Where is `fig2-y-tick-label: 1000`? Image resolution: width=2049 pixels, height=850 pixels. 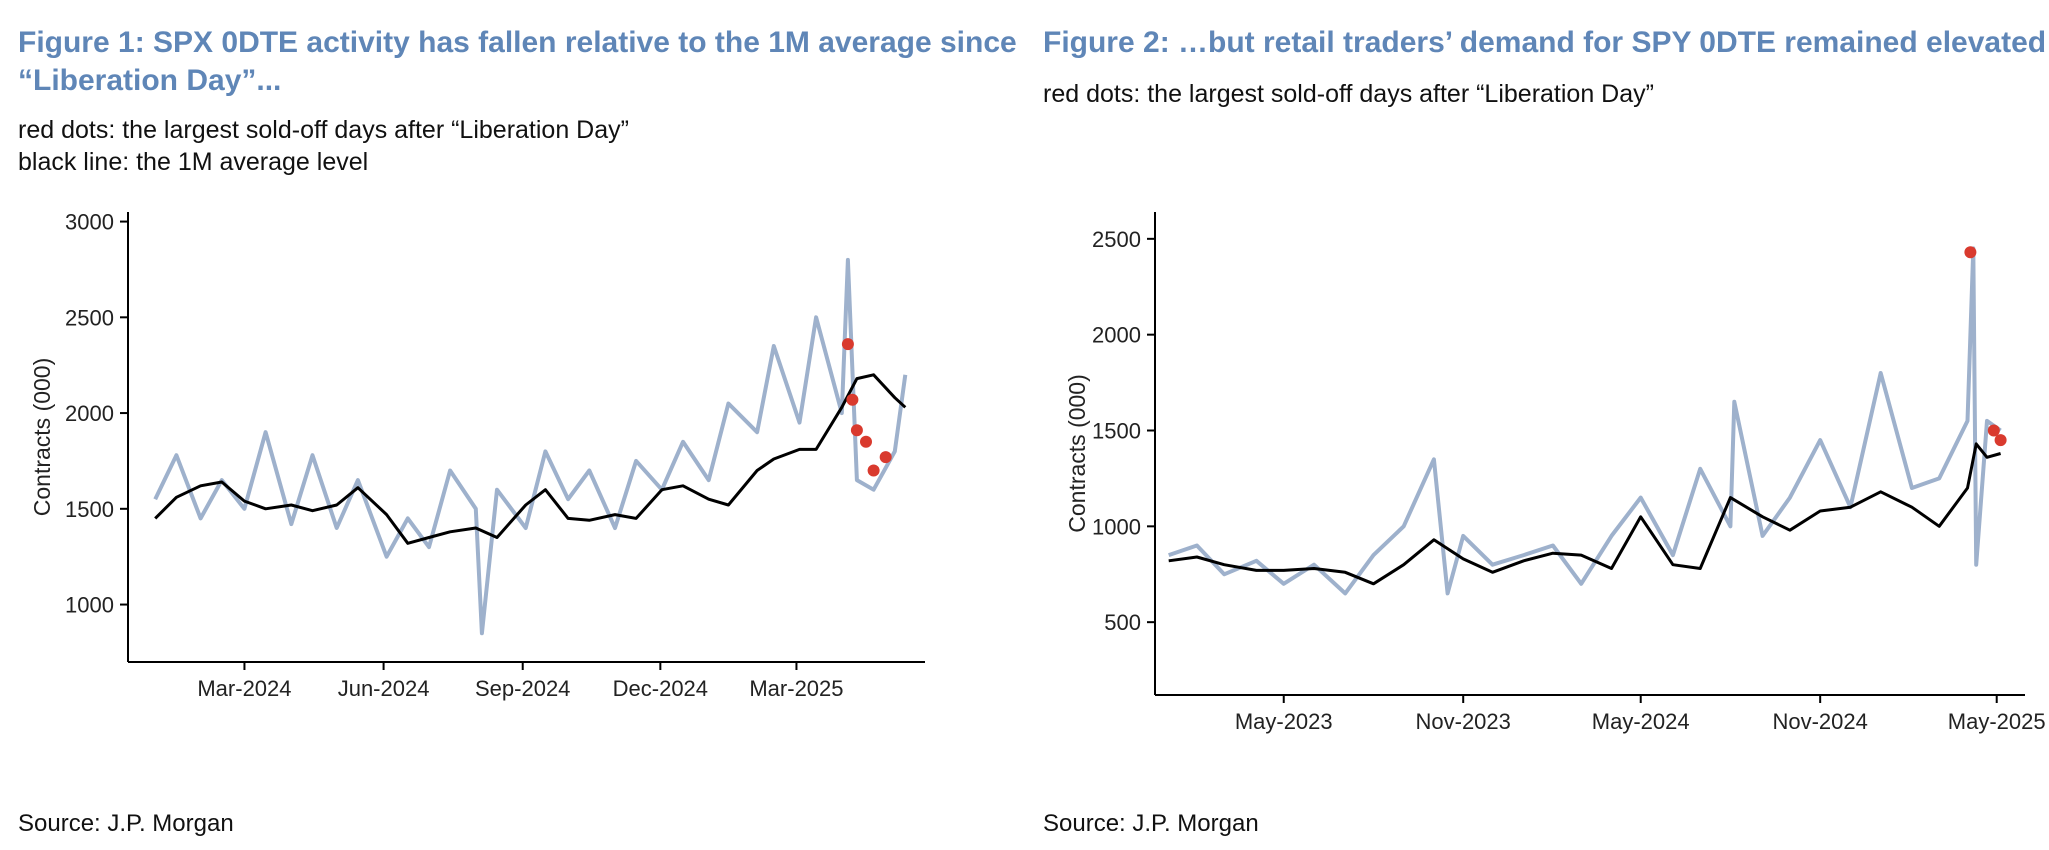 fig2-y-tick-label: 1000 is located at coordinates (1116, 526).